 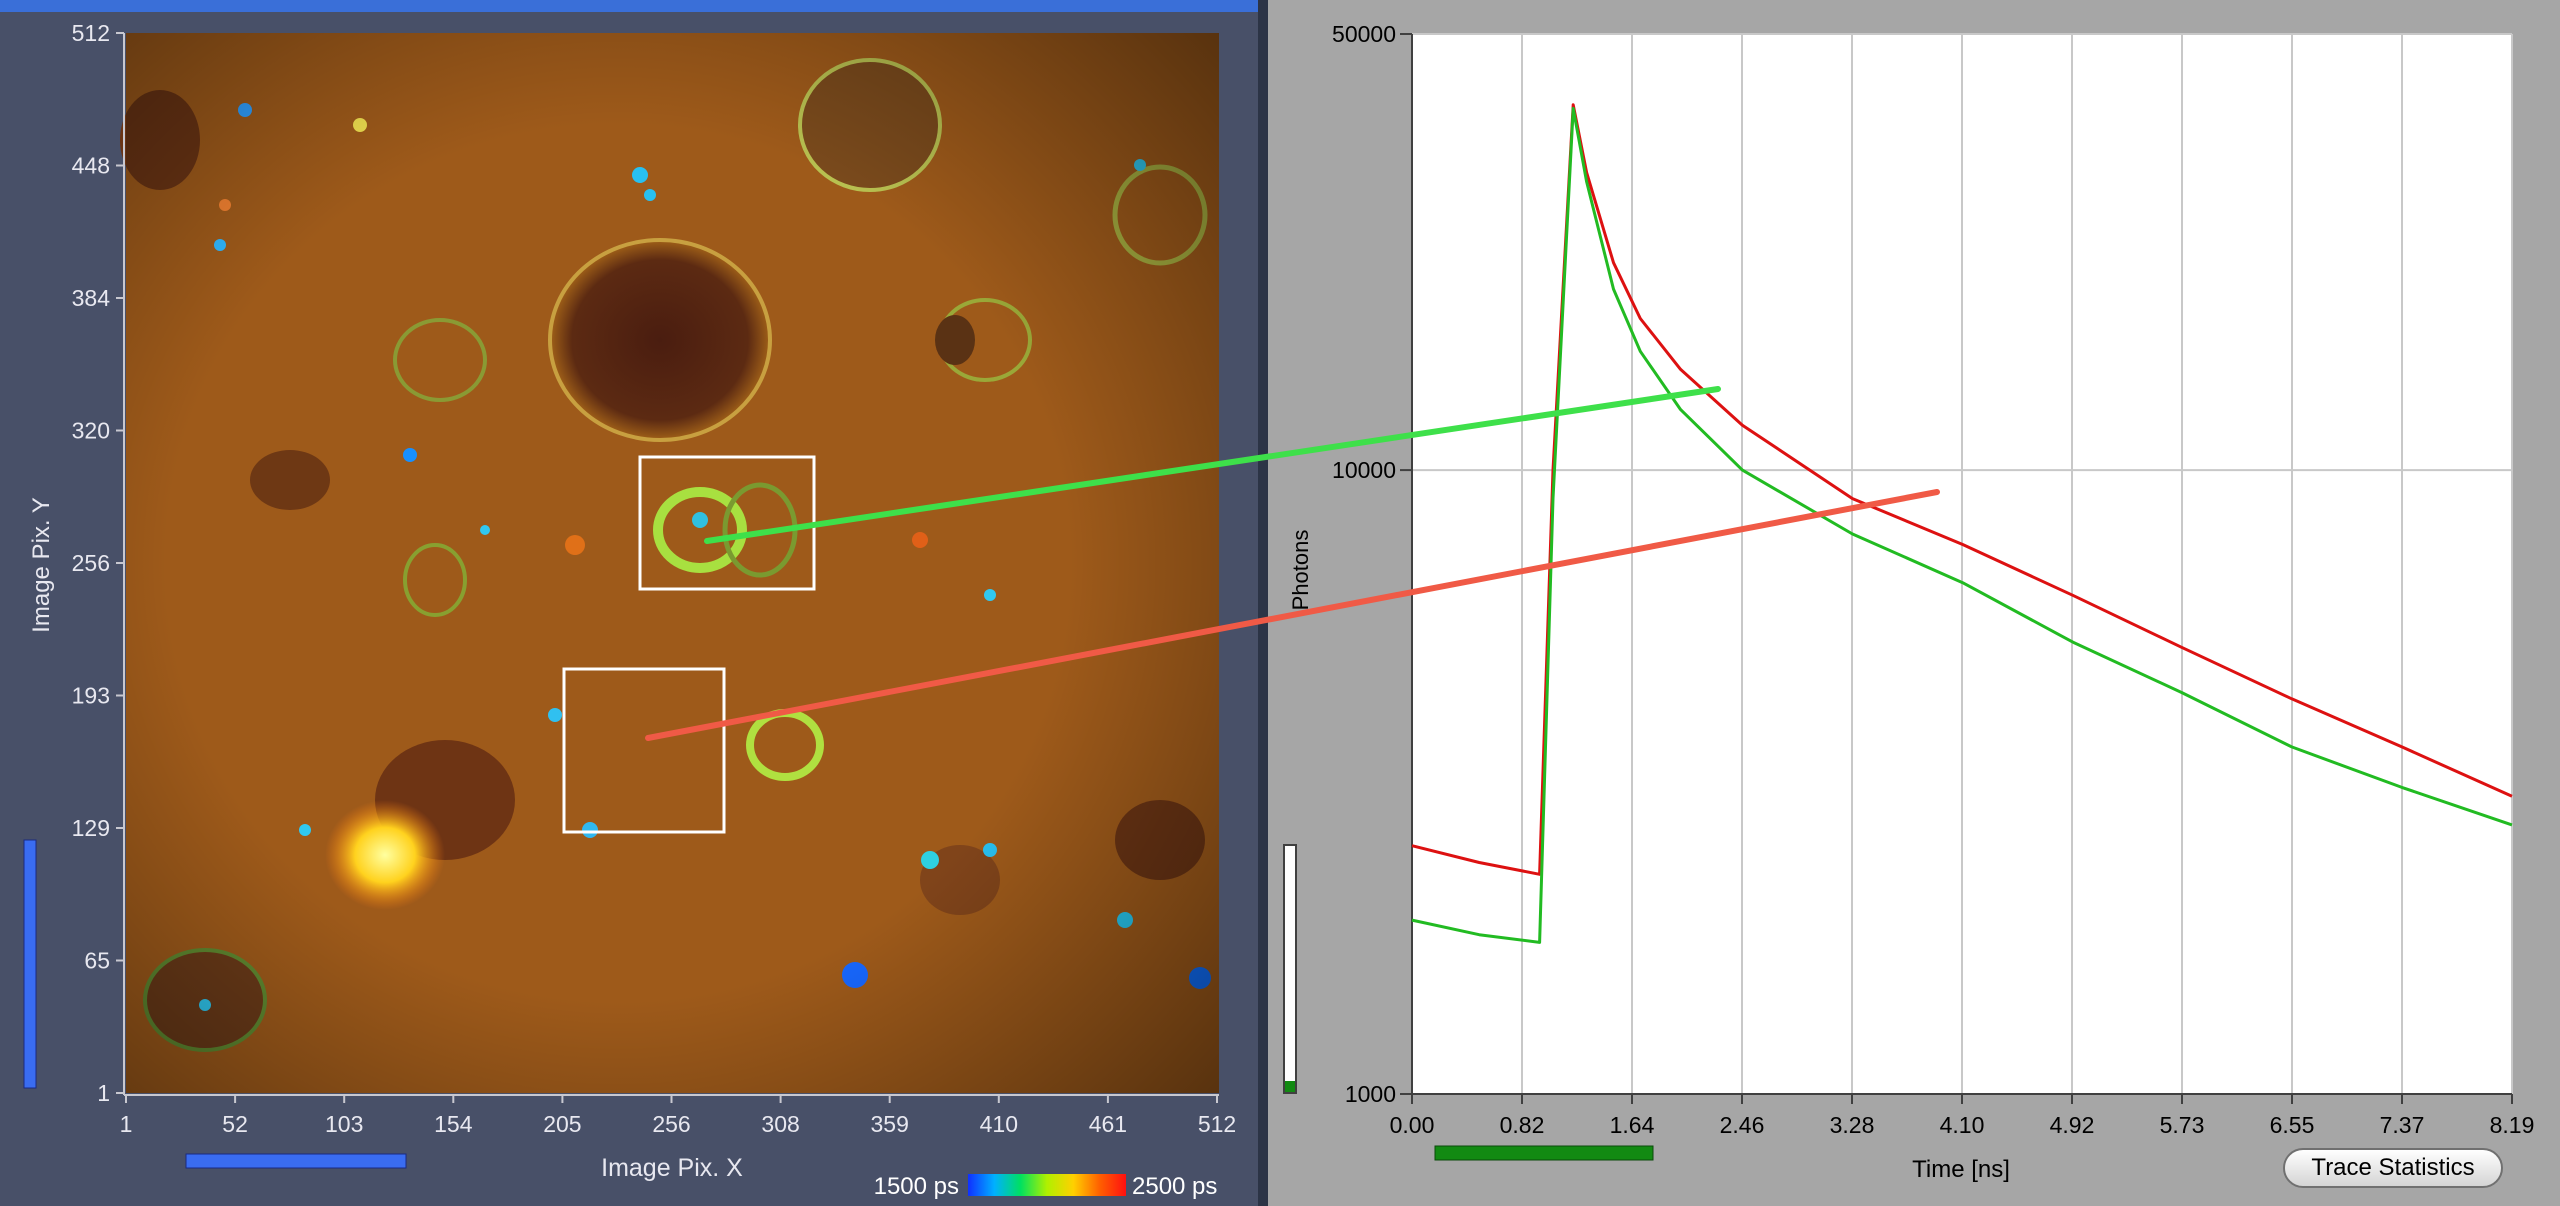 What do you see at coordinates (1961, 1169) in the screenshot?
I see `plot-x-axis-label: Time [ns]` at bounding box center [1961, 1169].